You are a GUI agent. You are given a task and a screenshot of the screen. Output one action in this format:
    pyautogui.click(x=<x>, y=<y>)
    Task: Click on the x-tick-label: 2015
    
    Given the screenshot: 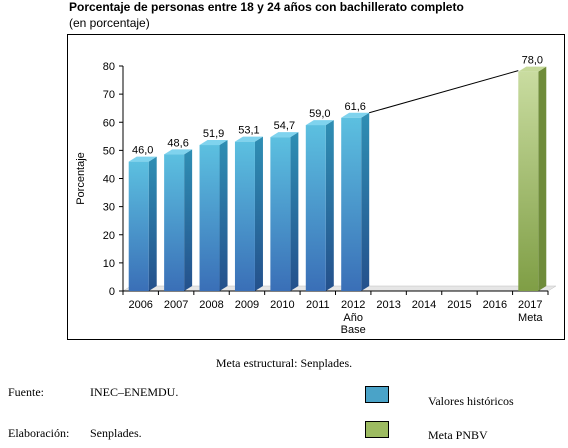 What is the action you would take?
    pyautogui.click(x=459, y=305)
    